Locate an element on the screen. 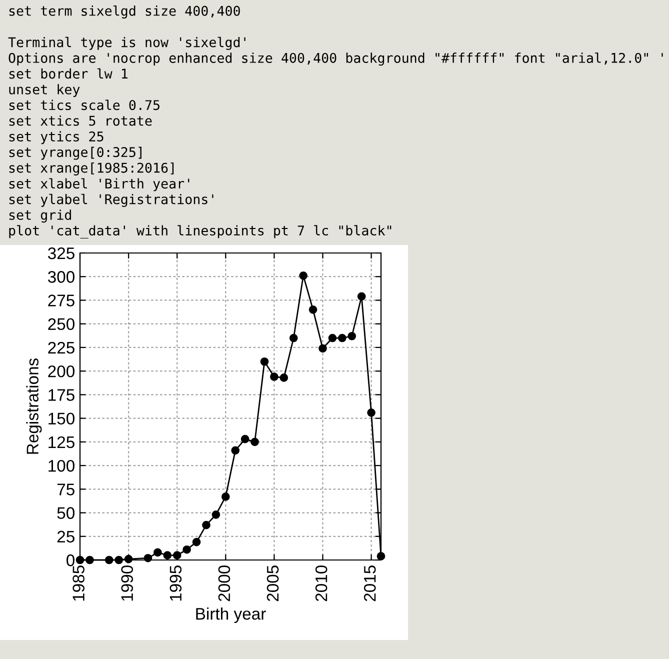 This screenshot has width=669, height=659. x-axis-title: Birth year is located at coordinates (231, 615).